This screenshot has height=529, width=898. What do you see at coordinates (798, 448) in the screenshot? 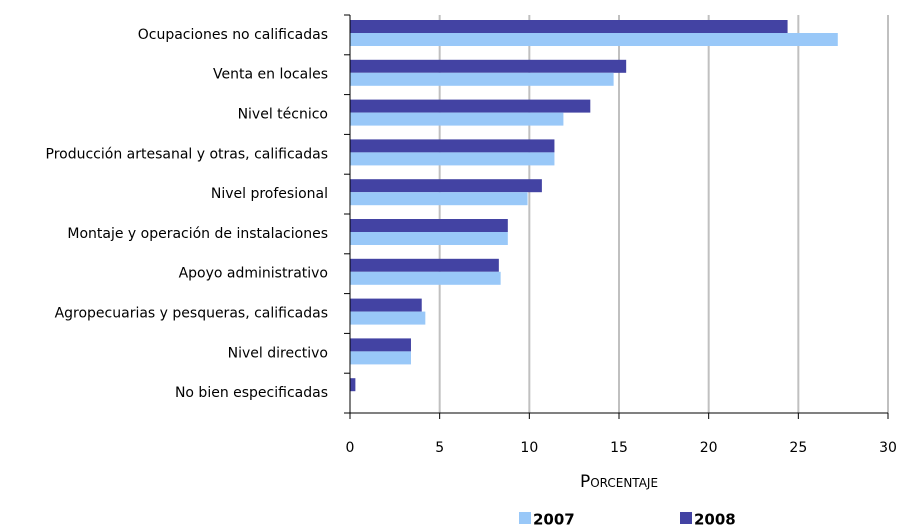
I see `x-tick-label: 25` at bounding box center [798, 448].